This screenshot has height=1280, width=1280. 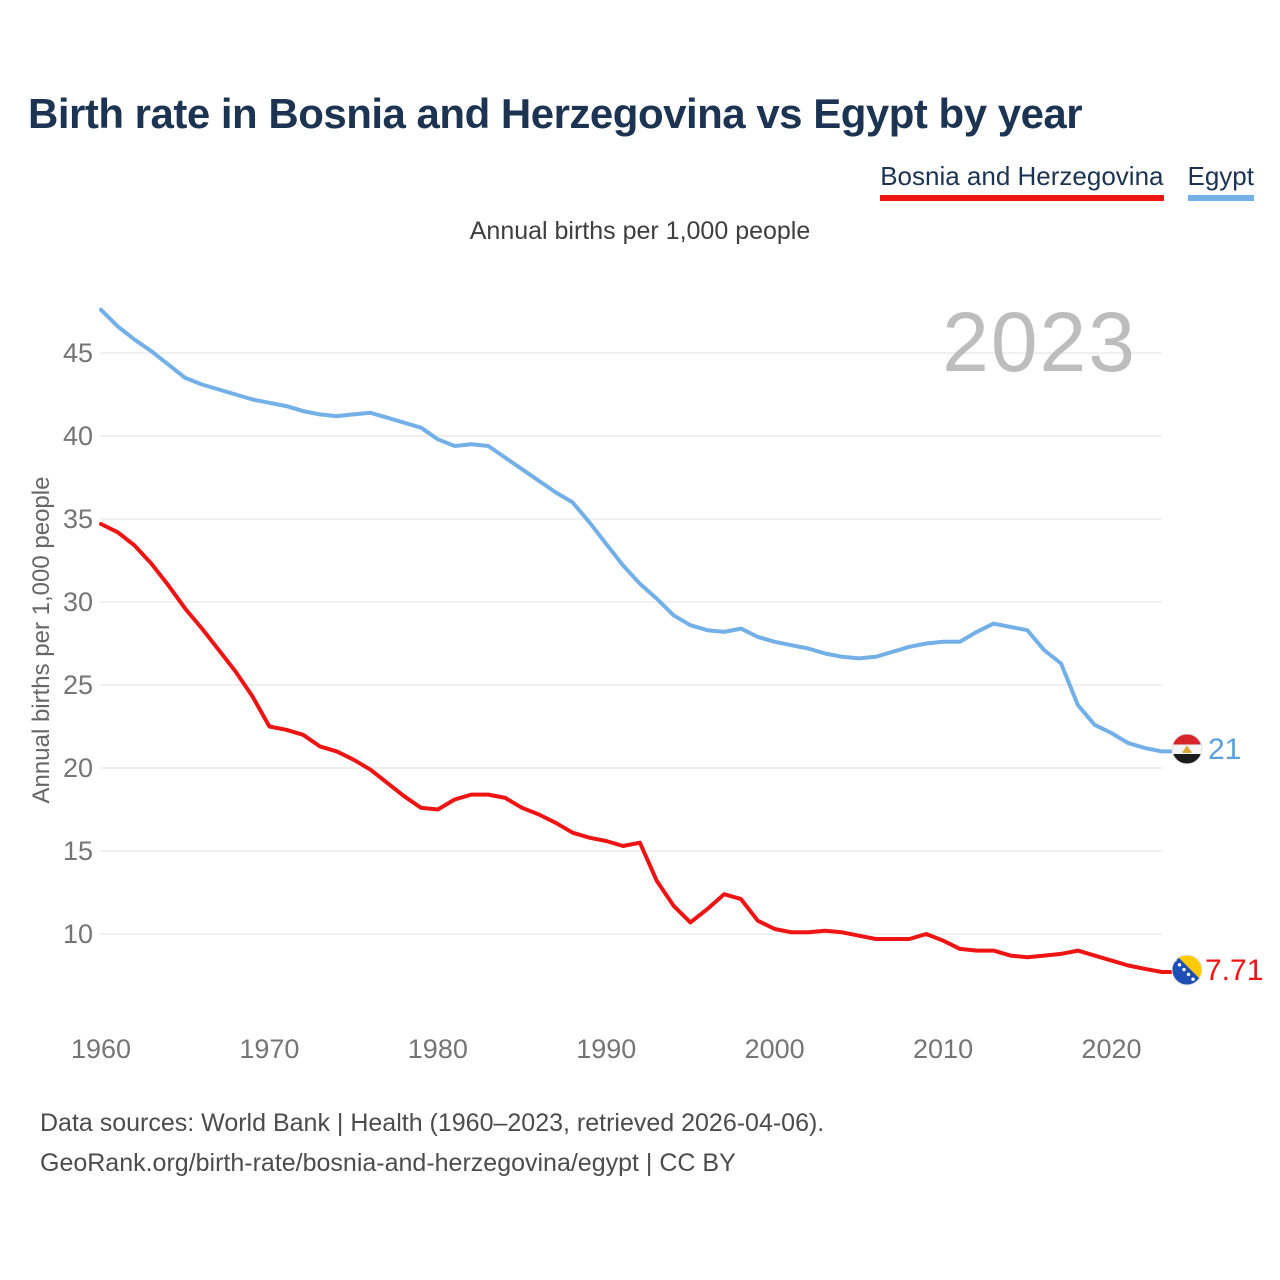 I want to click on x-tick-label: 2020, so click(x=1111, y=1049).